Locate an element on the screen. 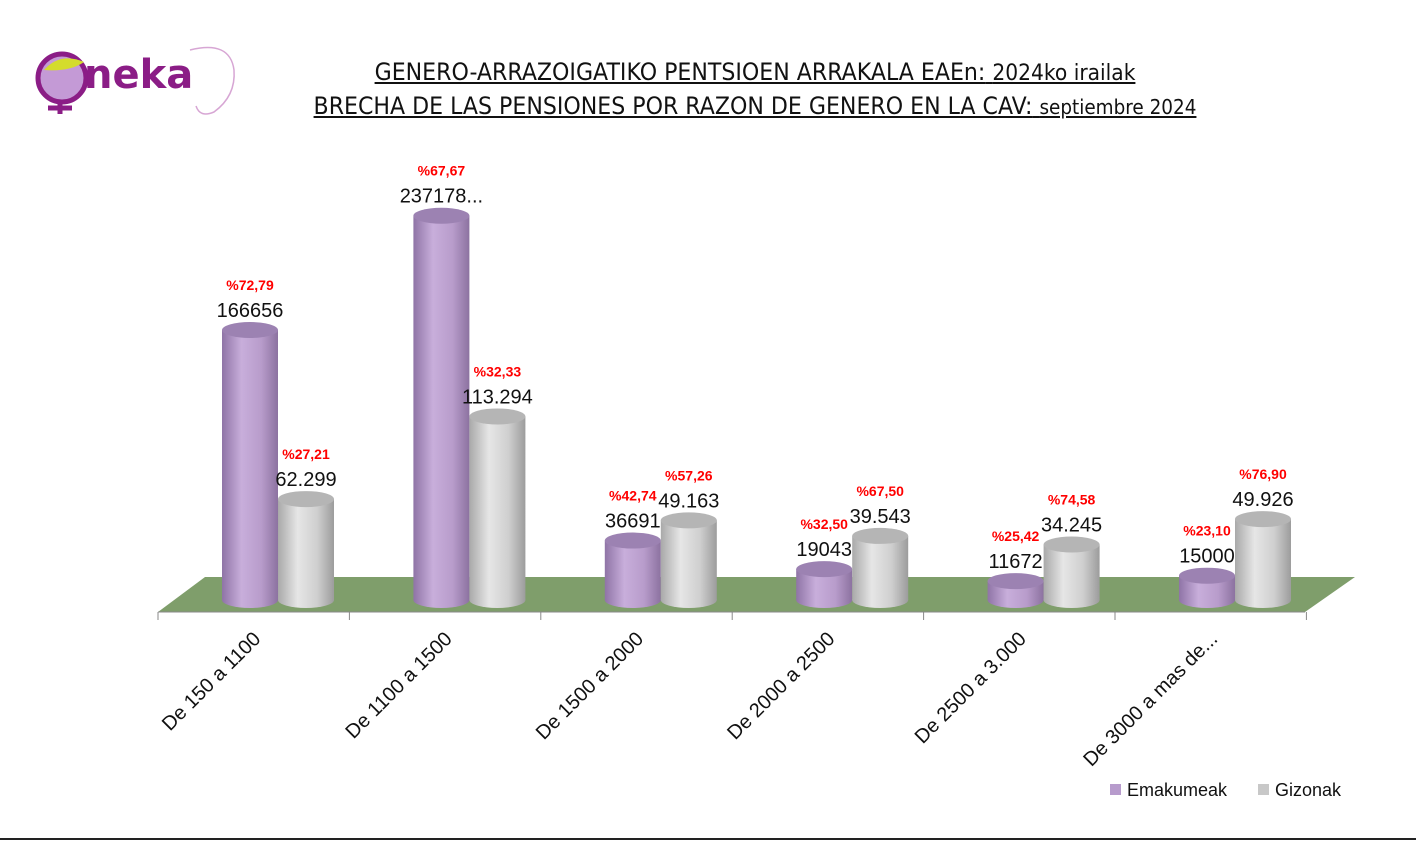 This screenshot has height=842, width=1416. x-tick-label: De 150 a 1100 is located at coordinates (211, 681).